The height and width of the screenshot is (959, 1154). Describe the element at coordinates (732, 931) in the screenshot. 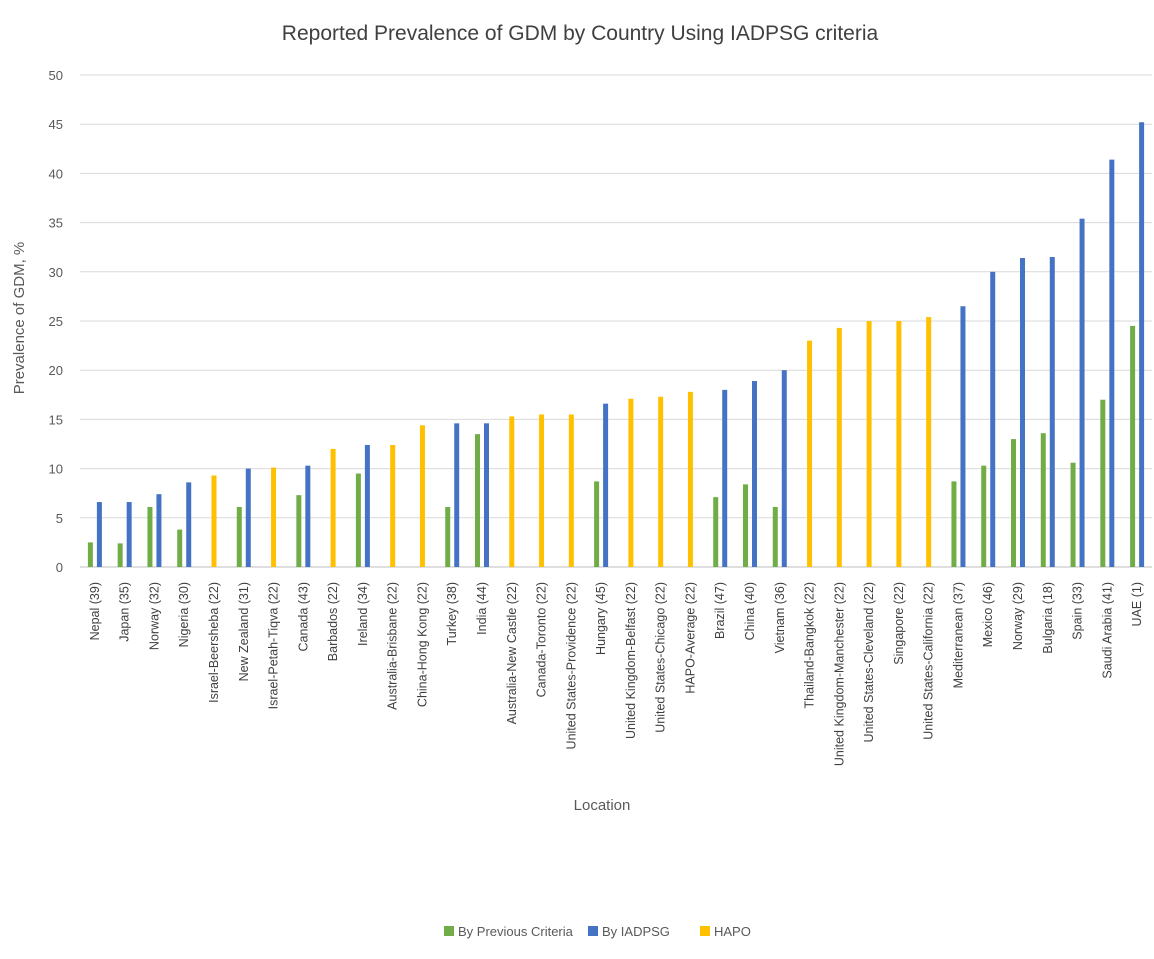

I see `legend-label: HAPO` at that location.